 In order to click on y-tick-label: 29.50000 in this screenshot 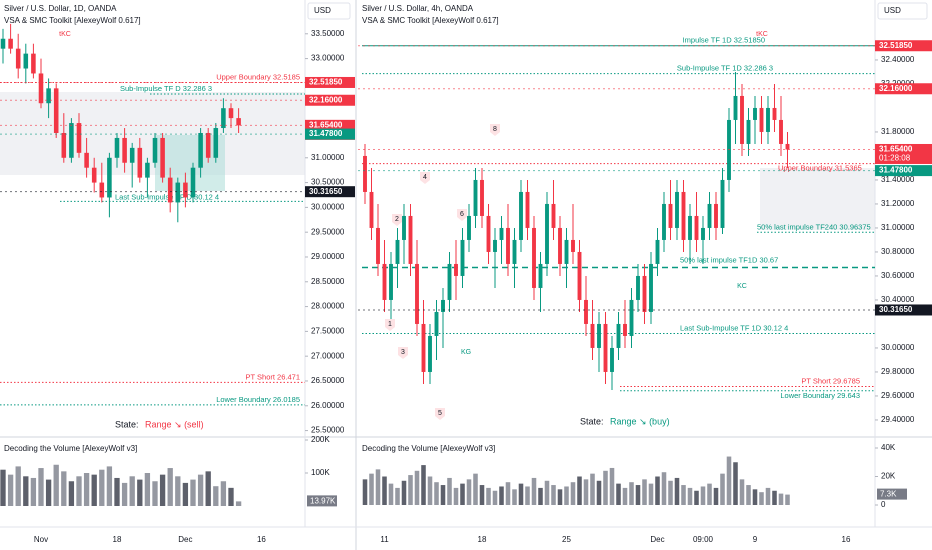, I will do `click(328, 231)`.